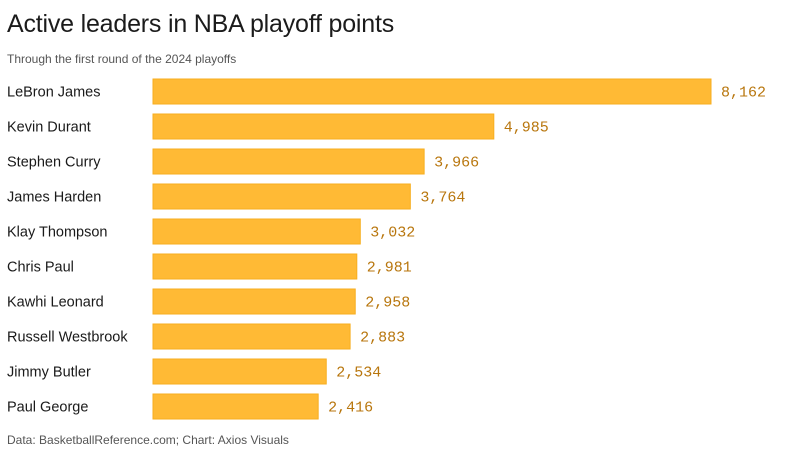  I want to click on category-label: Chris Paul, so click(40, 268).